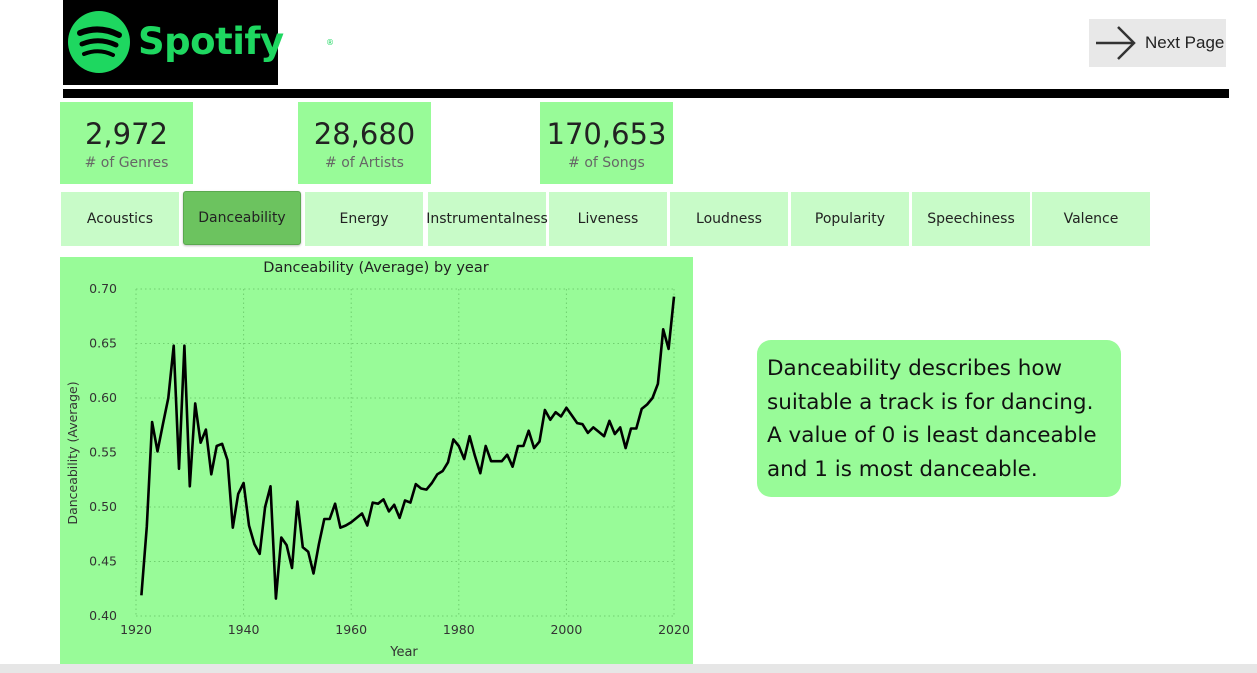 This screenshot has width=1257, height=673. I want to click on y-tick-label: 0.45, so click(103, 561).